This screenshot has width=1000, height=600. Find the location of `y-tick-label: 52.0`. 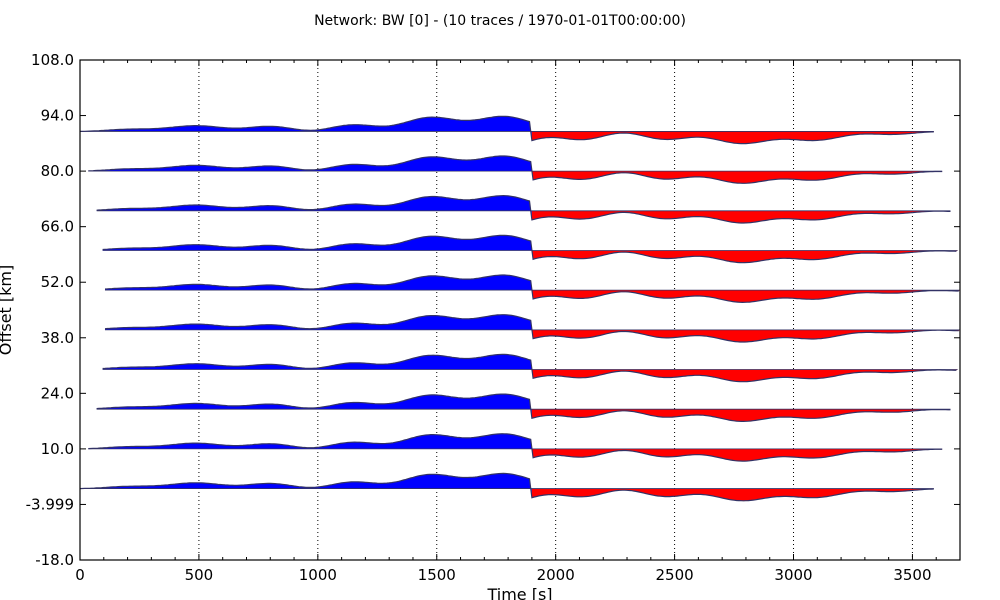

y-tick-label: 52.0 is located at coordinates (57, 282).